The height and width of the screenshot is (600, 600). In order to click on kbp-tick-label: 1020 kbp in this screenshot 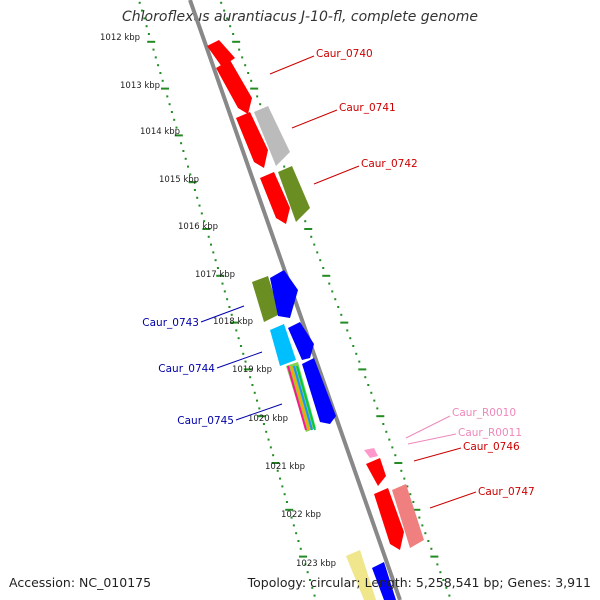, I will do `click(268, 419)`.